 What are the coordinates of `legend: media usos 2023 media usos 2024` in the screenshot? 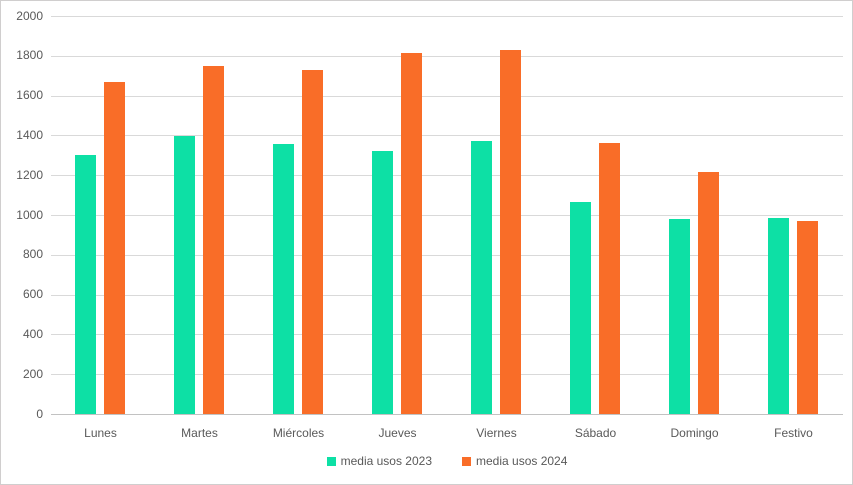 It's located at (447, 461).